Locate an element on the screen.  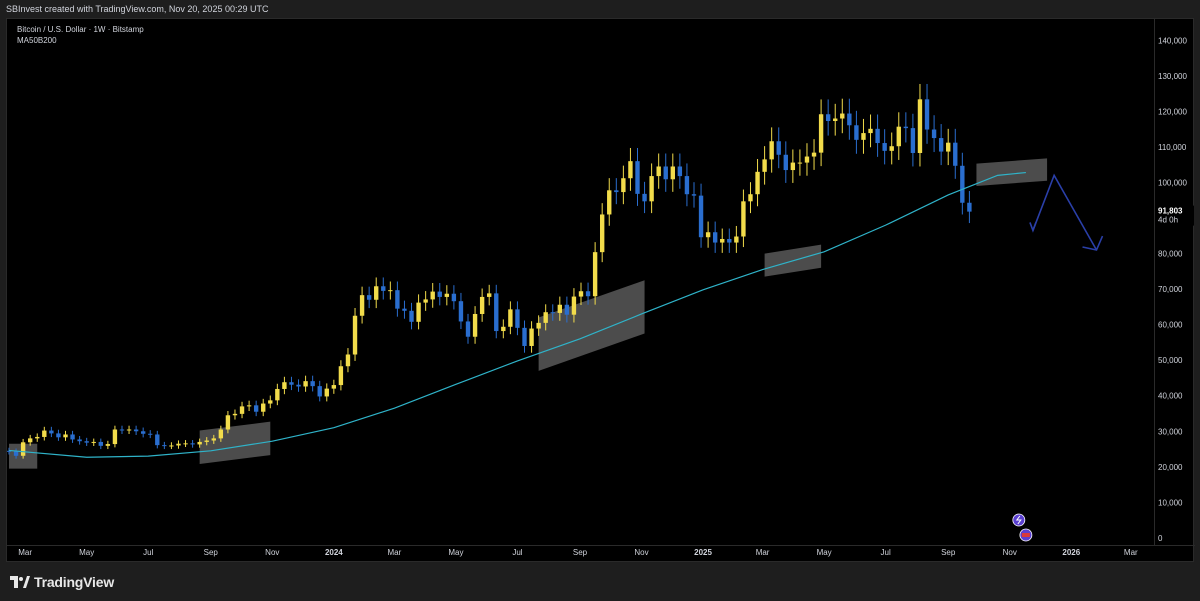
indicator-label: MA50B200 is located at coordinates (37, 40).